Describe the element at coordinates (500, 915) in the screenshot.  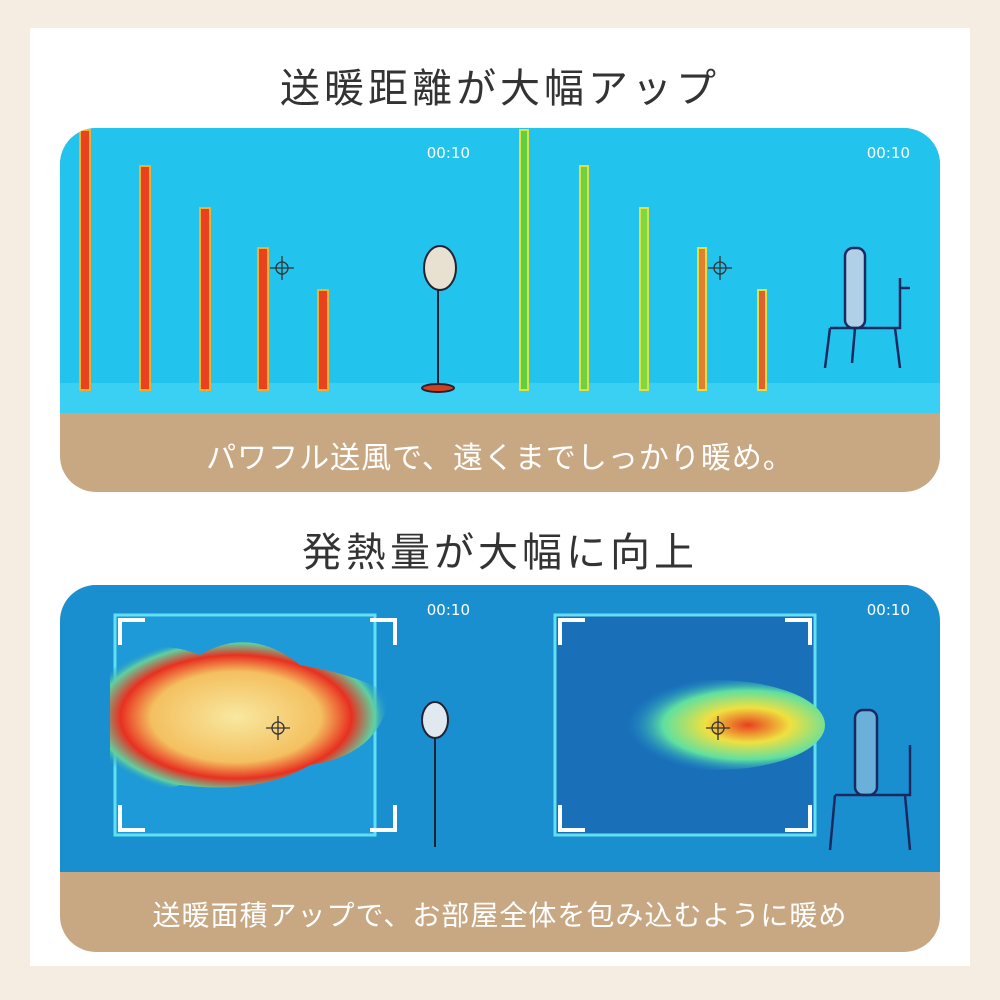
I see `section2-caption: 送暖面積アップで、お部屋全体を包み込むように暖め` at that location.